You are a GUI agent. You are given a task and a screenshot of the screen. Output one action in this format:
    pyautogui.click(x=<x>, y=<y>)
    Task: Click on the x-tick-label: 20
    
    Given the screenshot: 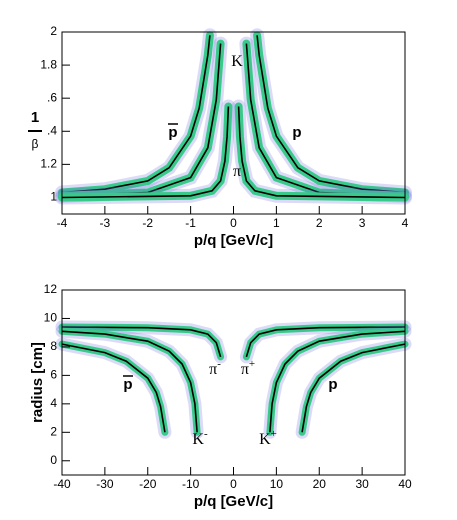 What is the action you would take?
    pyautogui.click(x=320, y=484)
    